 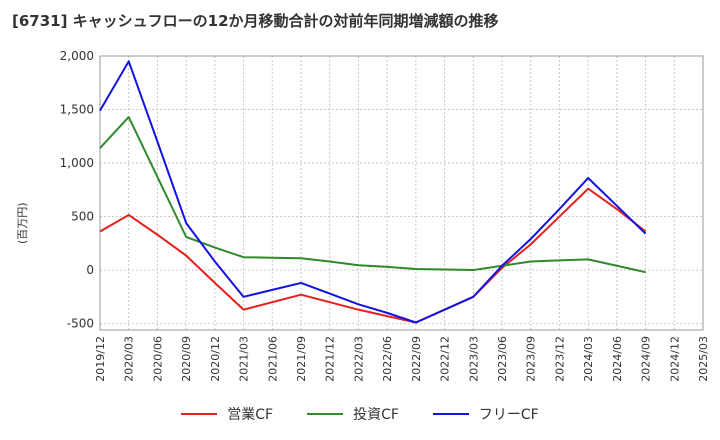 What do you see at coordinates (646, 359) in the screenshot?
I see `x-tick-label: 2024/09` at bounding box center [646, 359].